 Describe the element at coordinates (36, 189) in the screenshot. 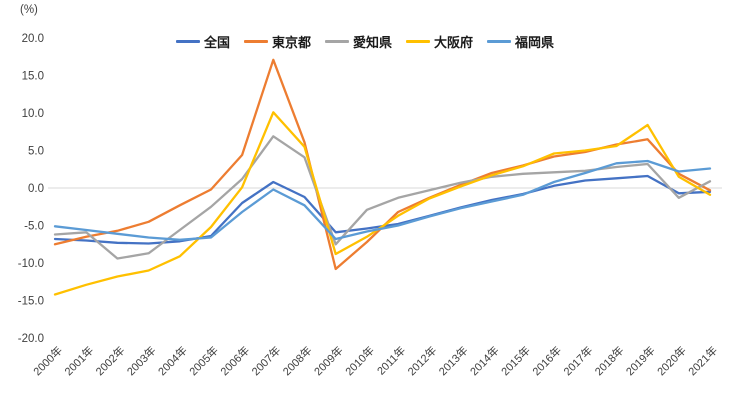

I see `y-axis-tick-label: 0.0` at that location.